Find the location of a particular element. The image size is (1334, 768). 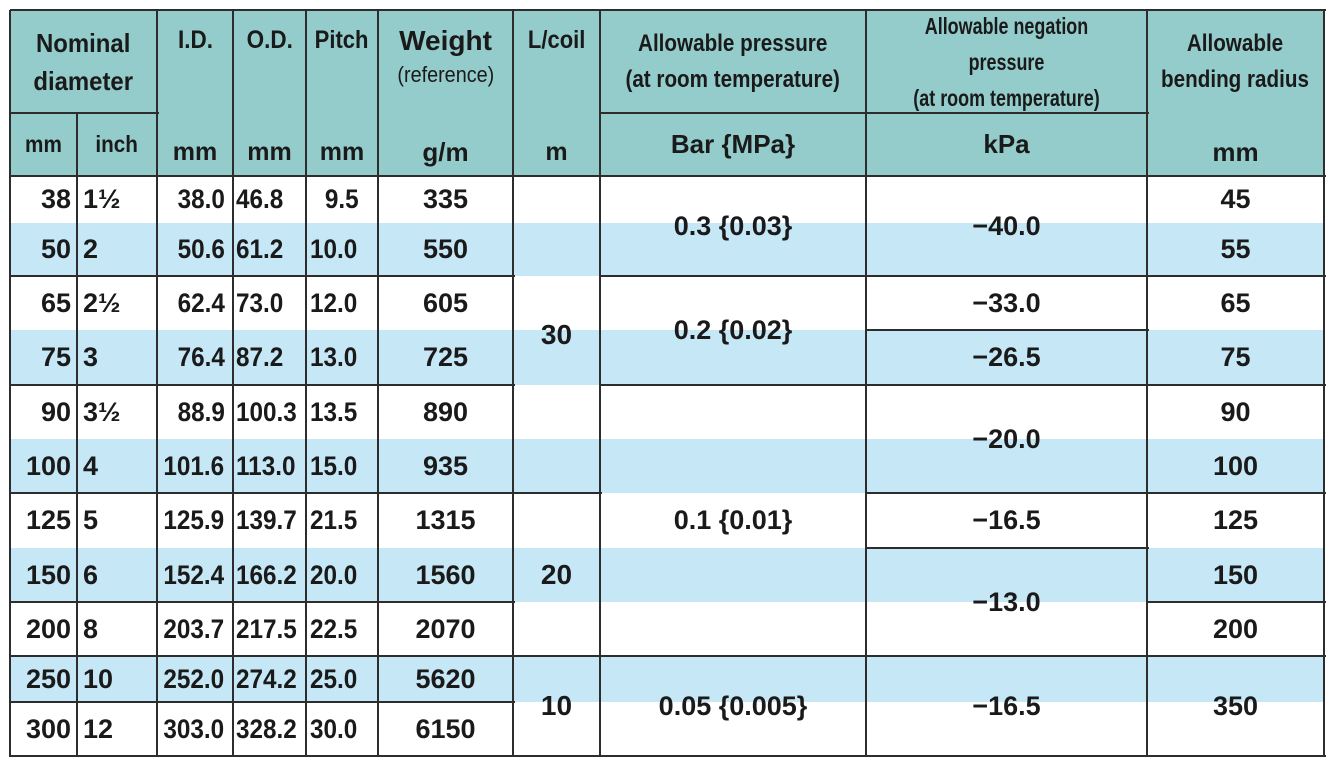

cell-pitch: 21.5 is located at coordinates (342, 520).